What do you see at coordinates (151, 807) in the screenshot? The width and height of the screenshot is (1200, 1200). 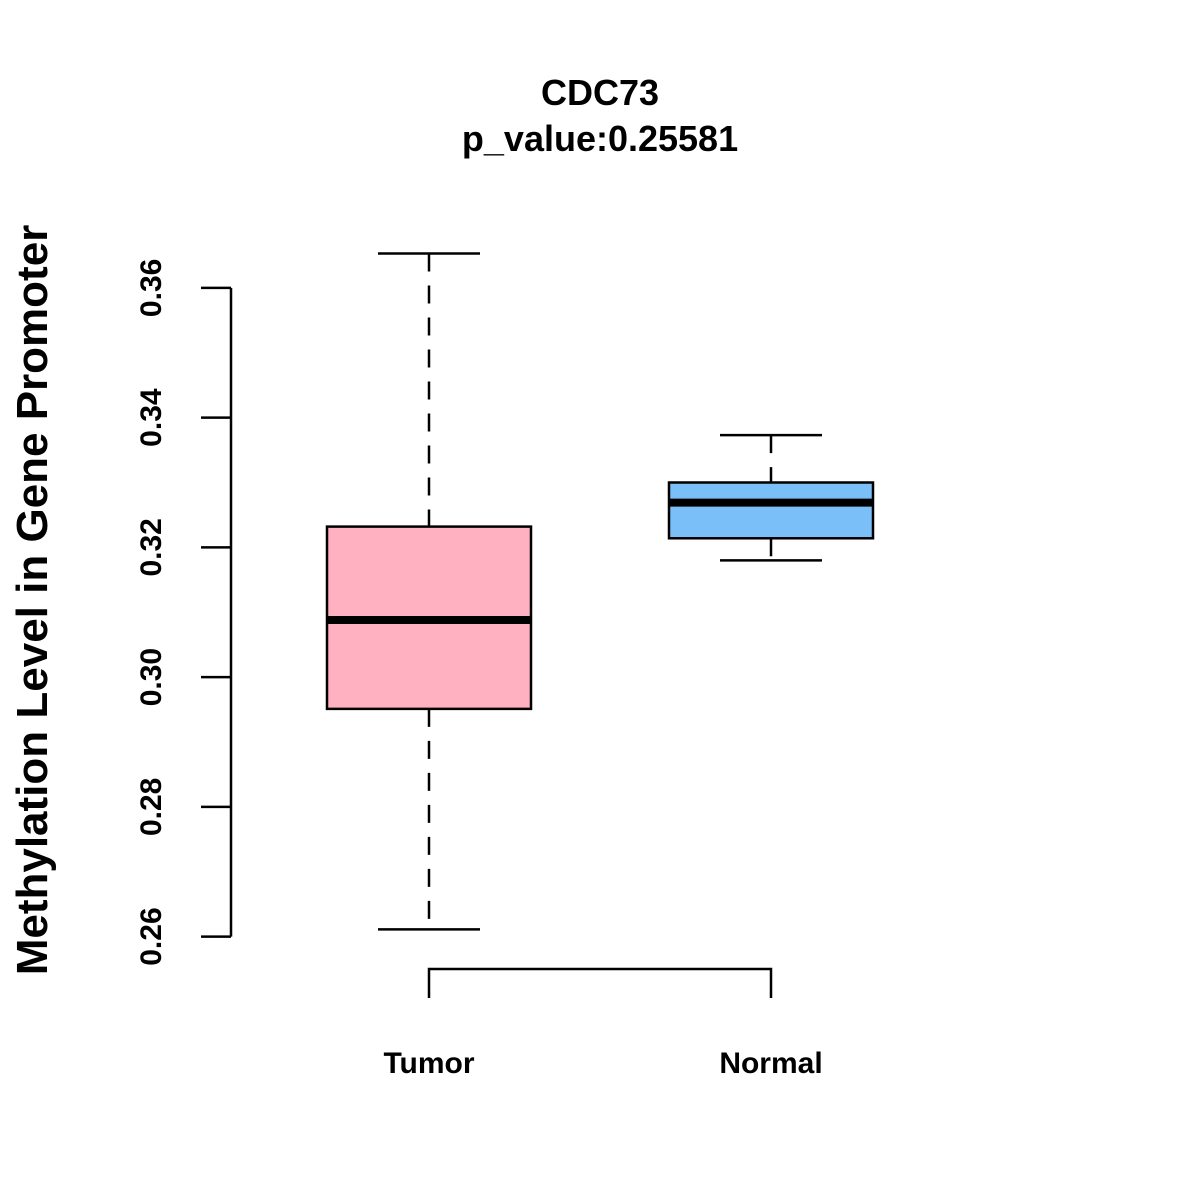 I see `y-tick-label: 0.28` at bounding box center [151, 807].